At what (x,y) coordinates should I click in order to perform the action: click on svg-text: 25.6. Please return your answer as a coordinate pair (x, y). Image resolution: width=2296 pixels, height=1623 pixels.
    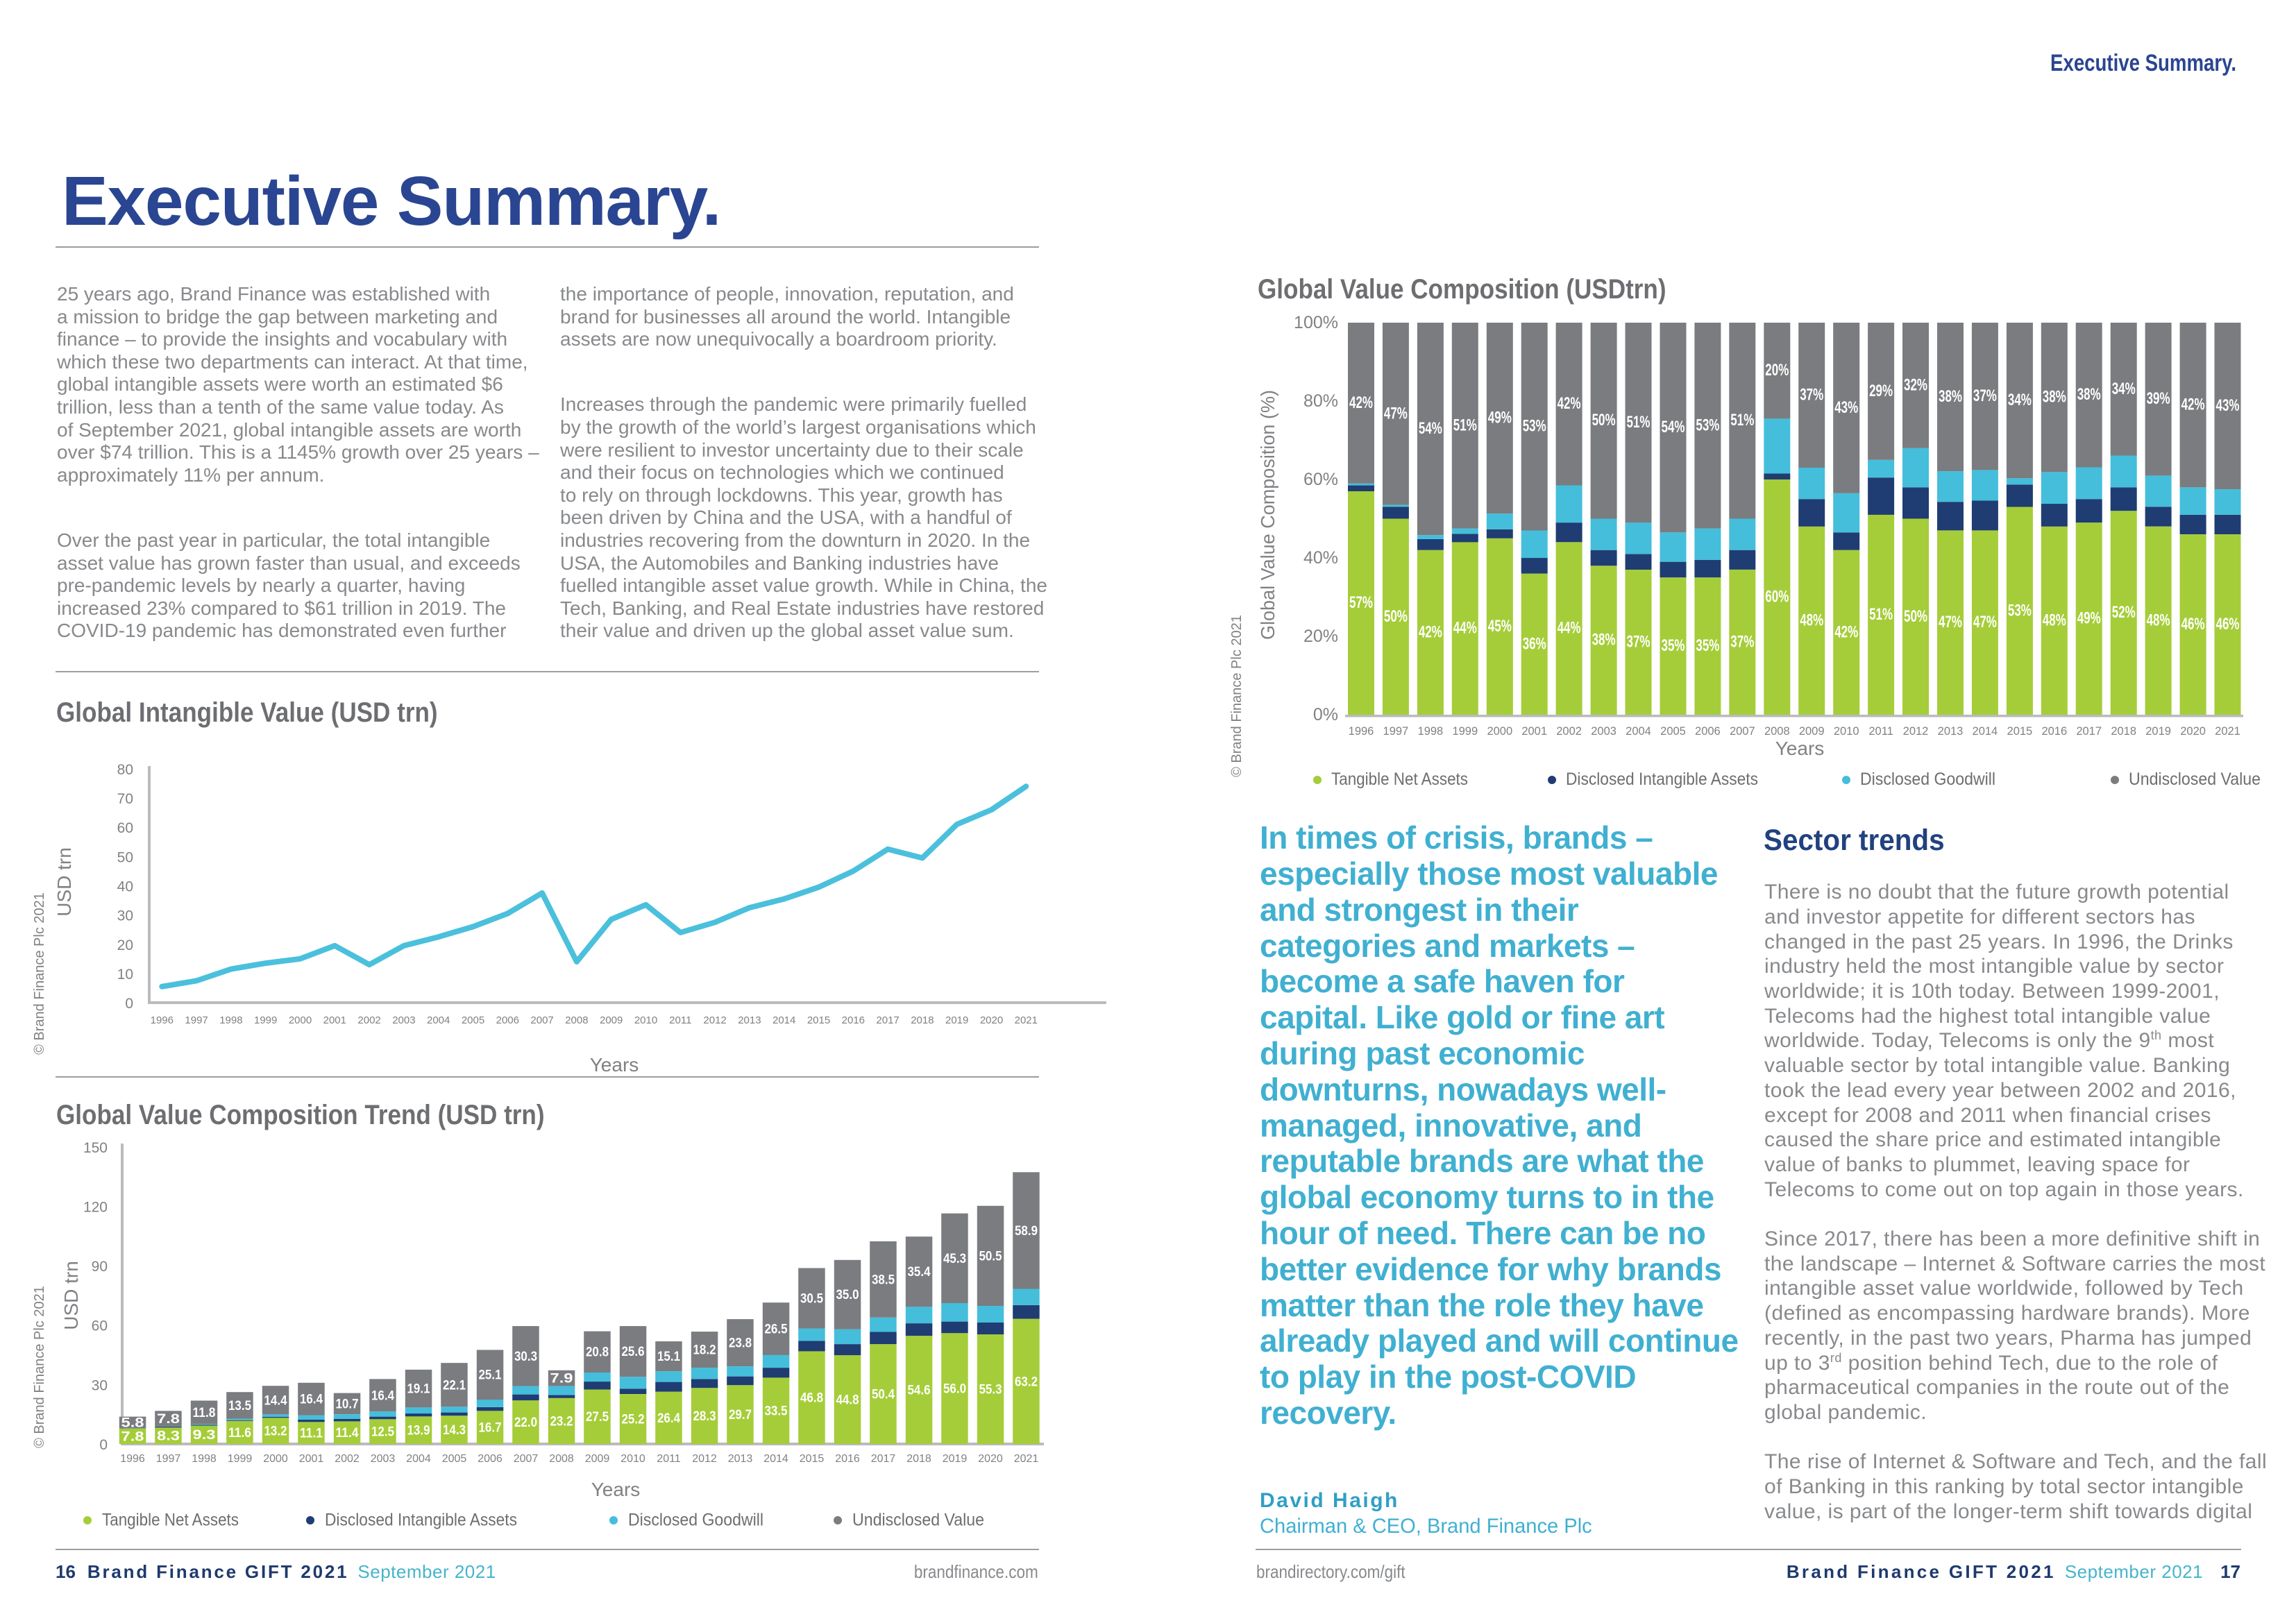
    Looking at the image, I should click on (633, 1352).